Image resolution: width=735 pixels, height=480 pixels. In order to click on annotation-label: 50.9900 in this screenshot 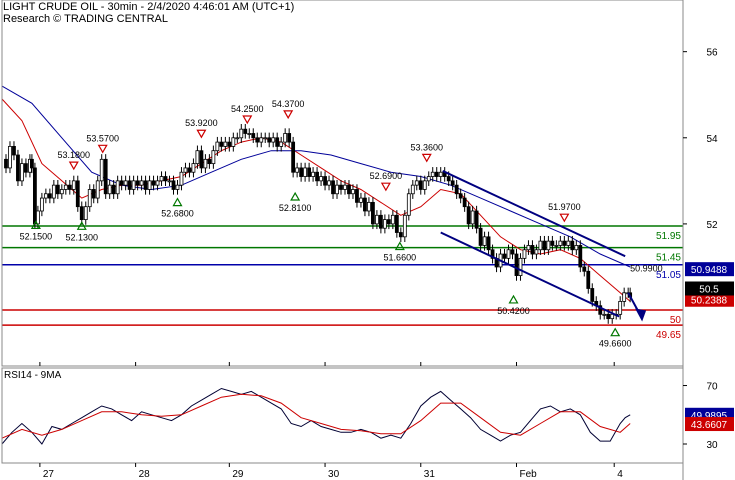, I will do `click(646, 268)`.